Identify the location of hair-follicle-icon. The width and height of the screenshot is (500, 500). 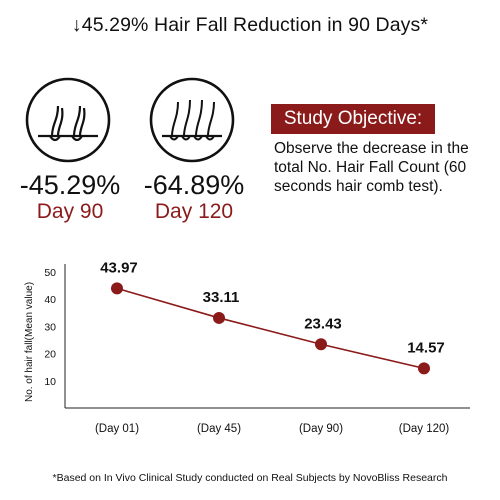
(68, 120).